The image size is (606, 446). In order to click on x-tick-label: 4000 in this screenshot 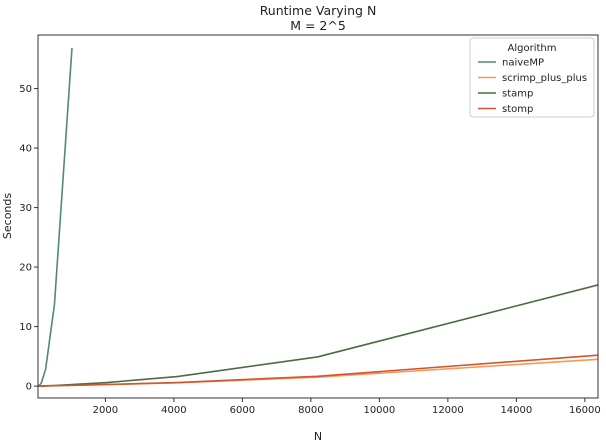, I will do `click(173, 410)`.